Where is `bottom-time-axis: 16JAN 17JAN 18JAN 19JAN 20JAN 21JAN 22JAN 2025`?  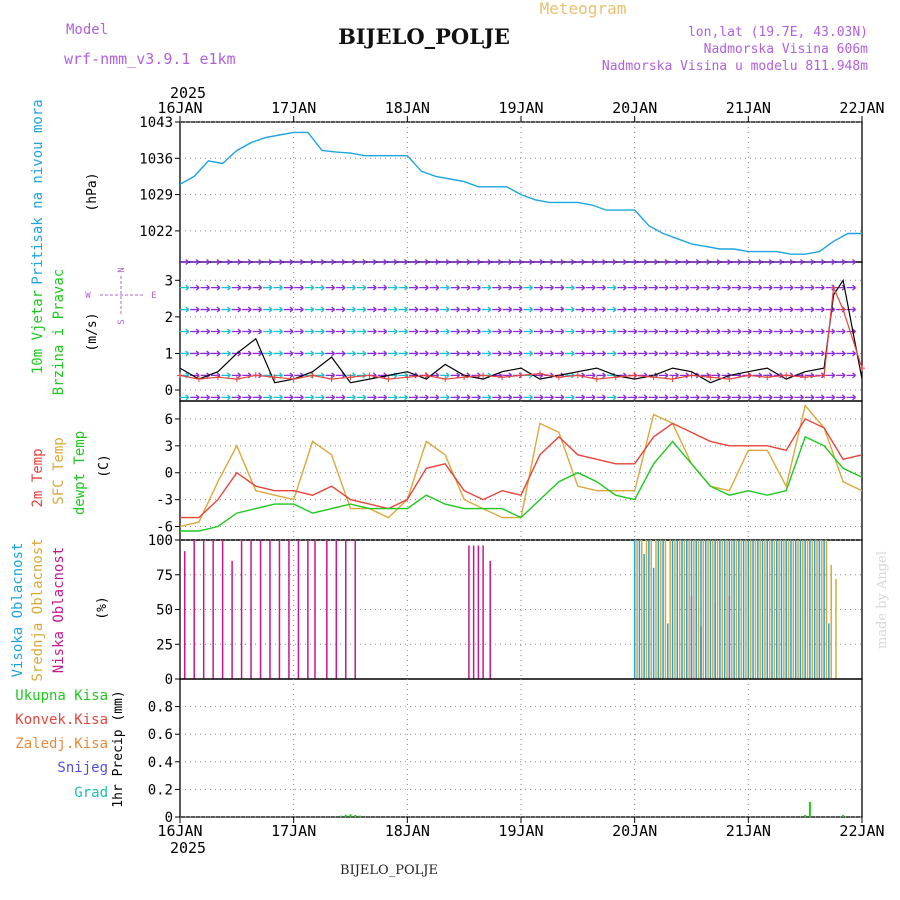
bottom-time-axis: 16JAN 17JAN 18JAN 19JAN 20JAN 21JAN 22JAN 2025 is located at coordinates (521, 837).